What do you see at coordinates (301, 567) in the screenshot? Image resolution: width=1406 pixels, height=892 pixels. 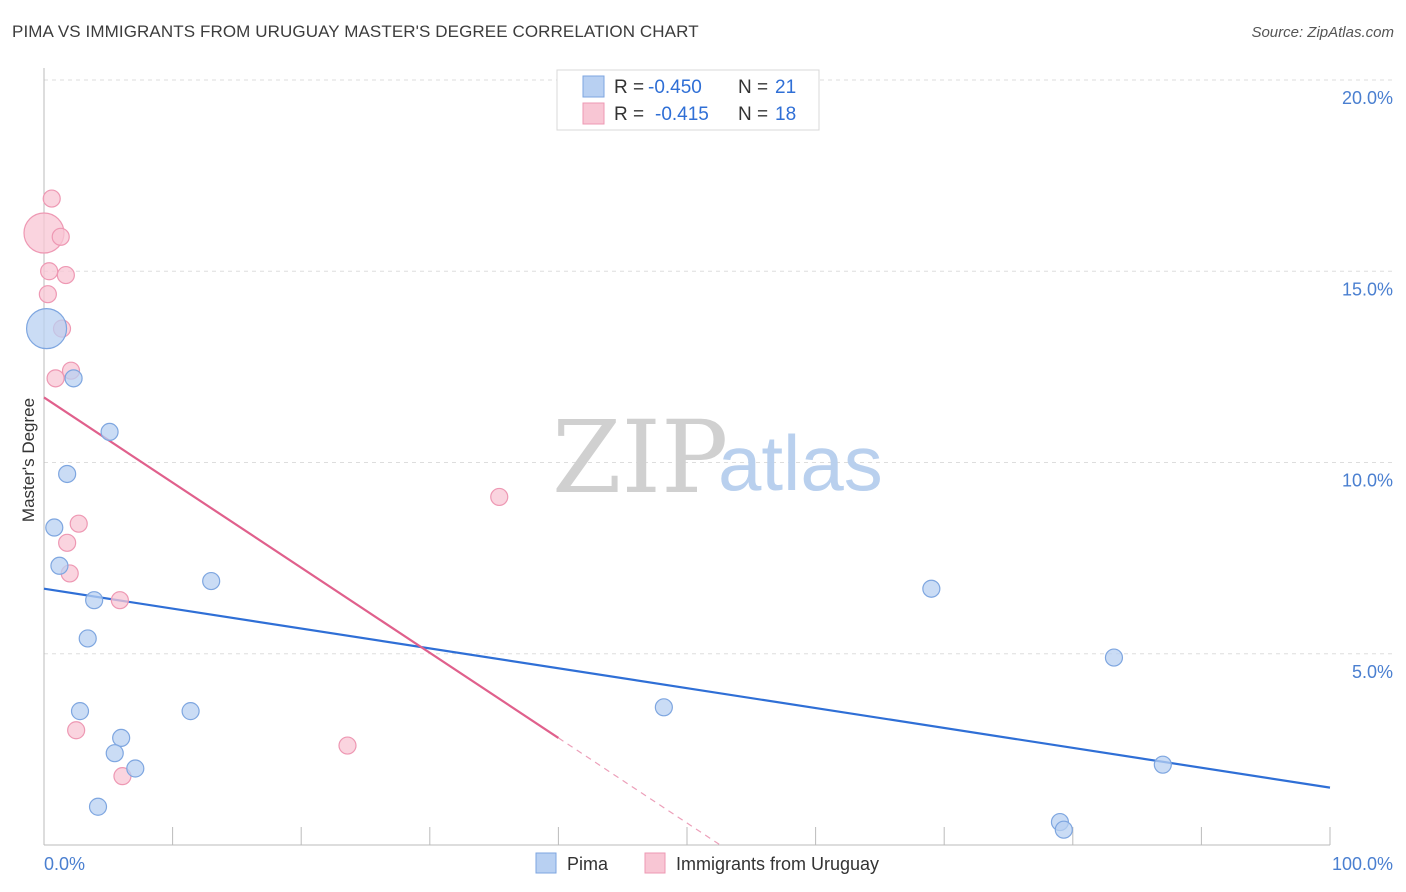 I see `trend-line-uruguay` at bounding box center [301, 567].